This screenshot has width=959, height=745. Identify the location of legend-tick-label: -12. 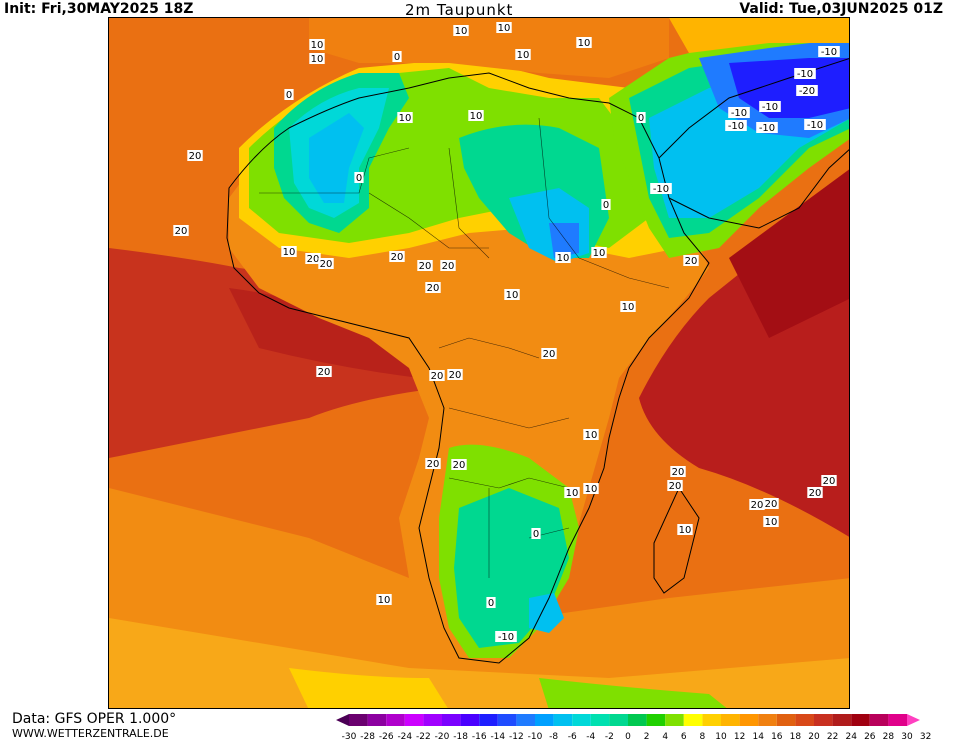
(516, 736).